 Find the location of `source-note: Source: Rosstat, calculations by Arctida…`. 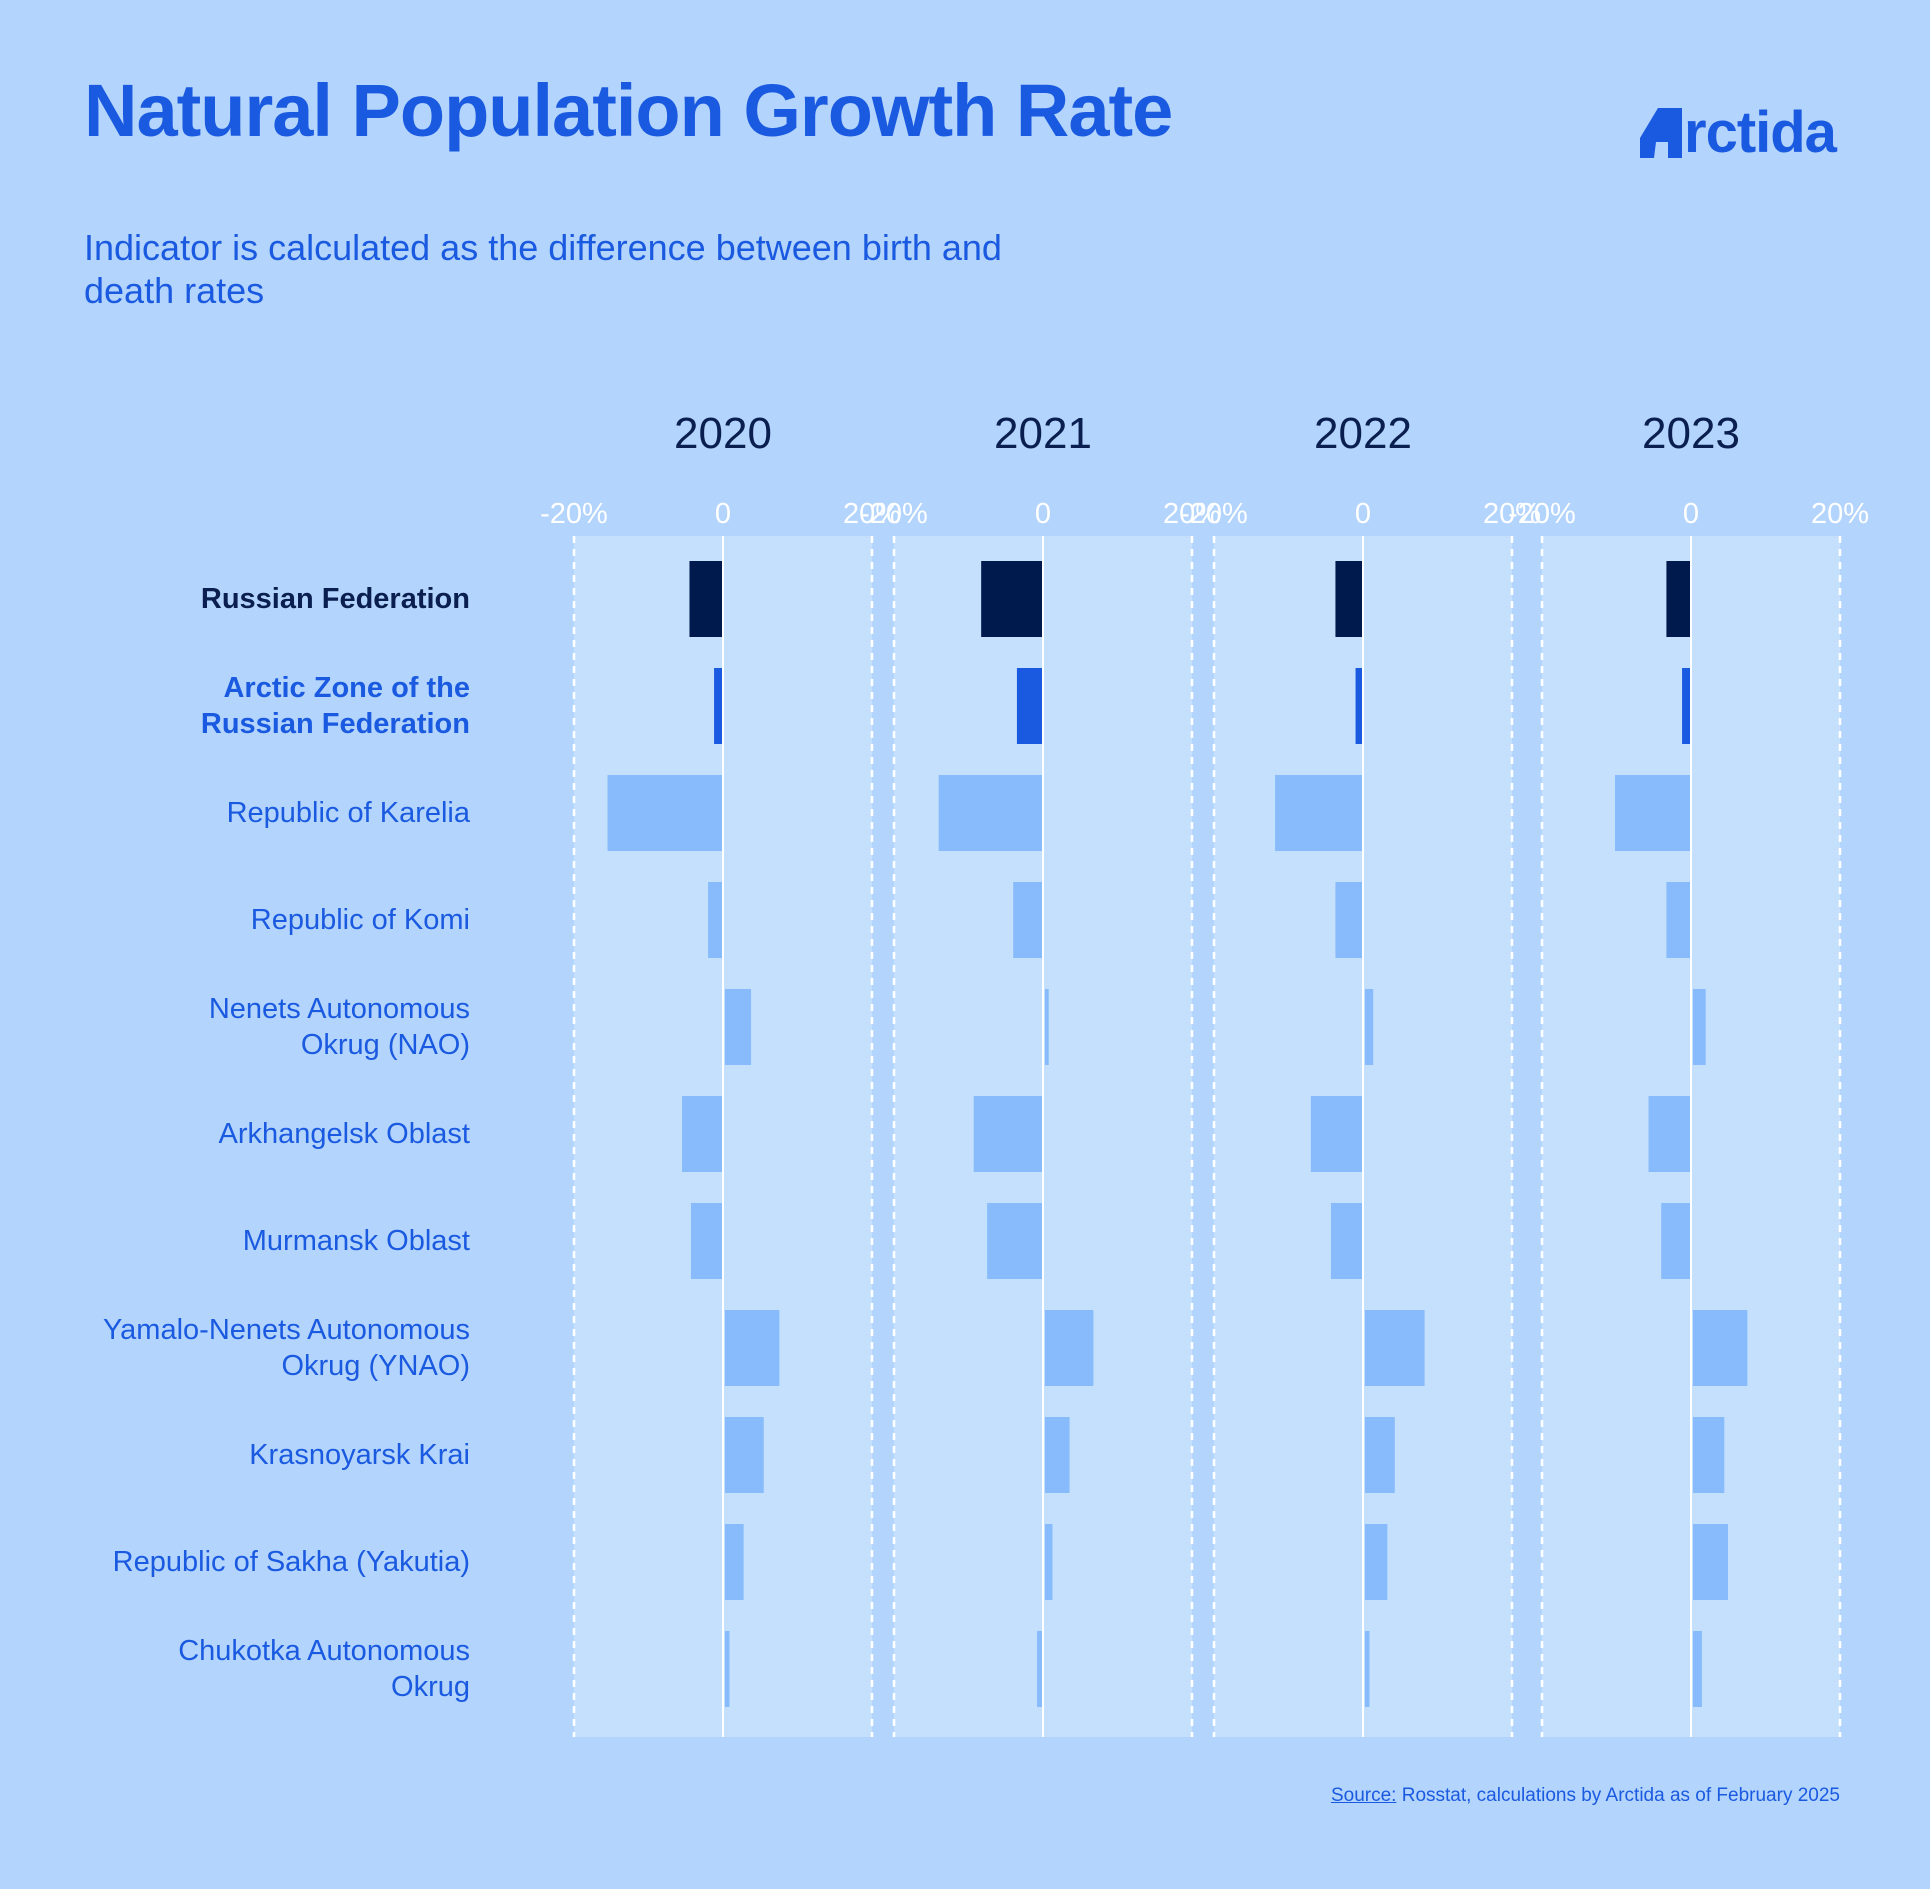

source-note: Source: Rosstat, calculations by Arctida… is located at coordinates (1585, 1796).